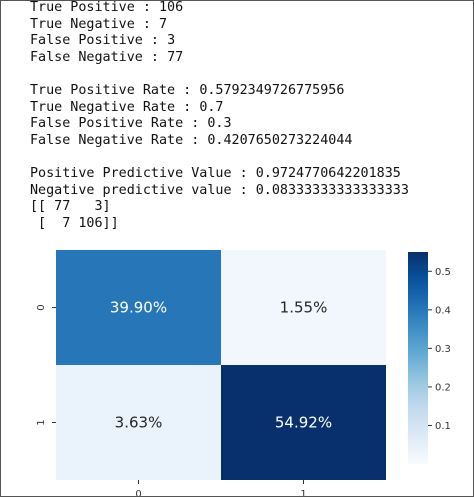  I want to click on rates-line: True Negative Rate : 0.7, so click(252, 108).